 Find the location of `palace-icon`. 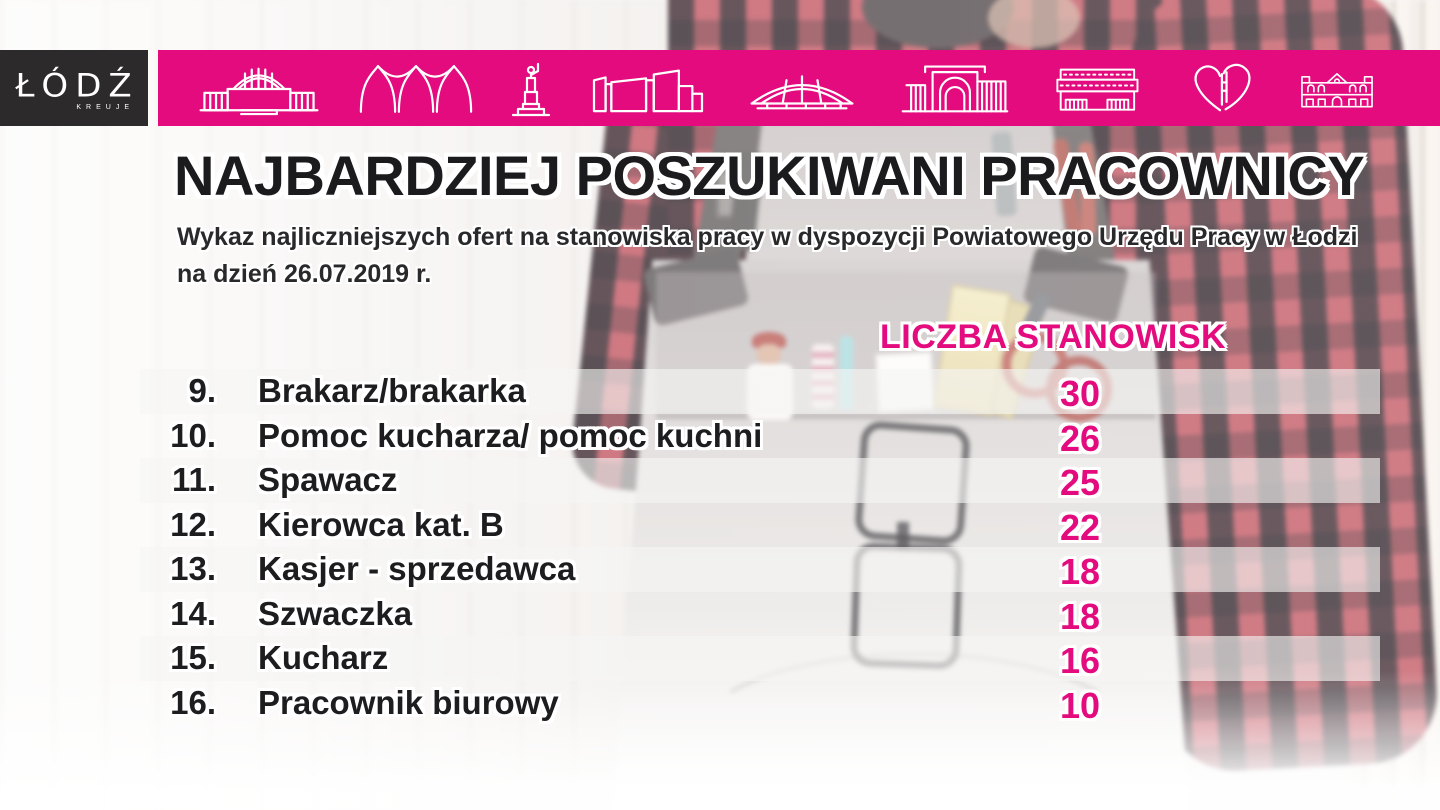

palace-icon is located at coordinates (1337, 88).